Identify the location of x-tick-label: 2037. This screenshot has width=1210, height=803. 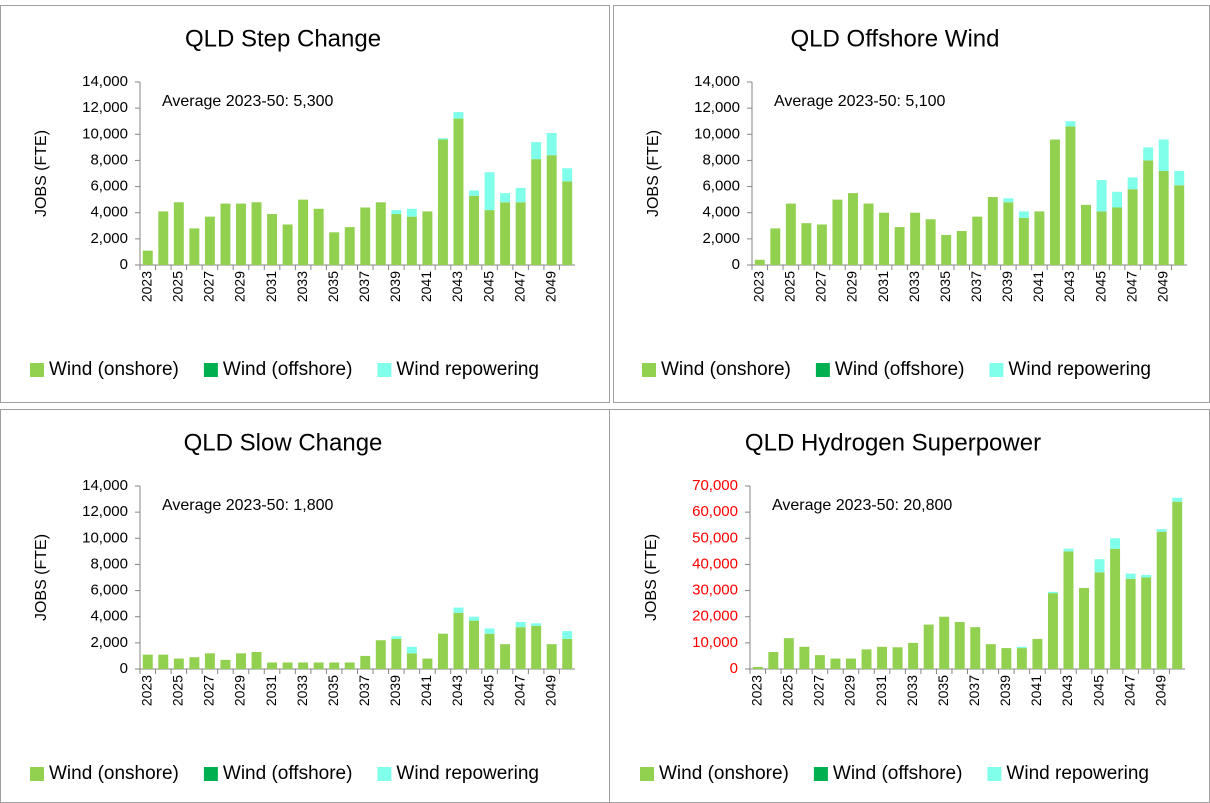
(976, 286).